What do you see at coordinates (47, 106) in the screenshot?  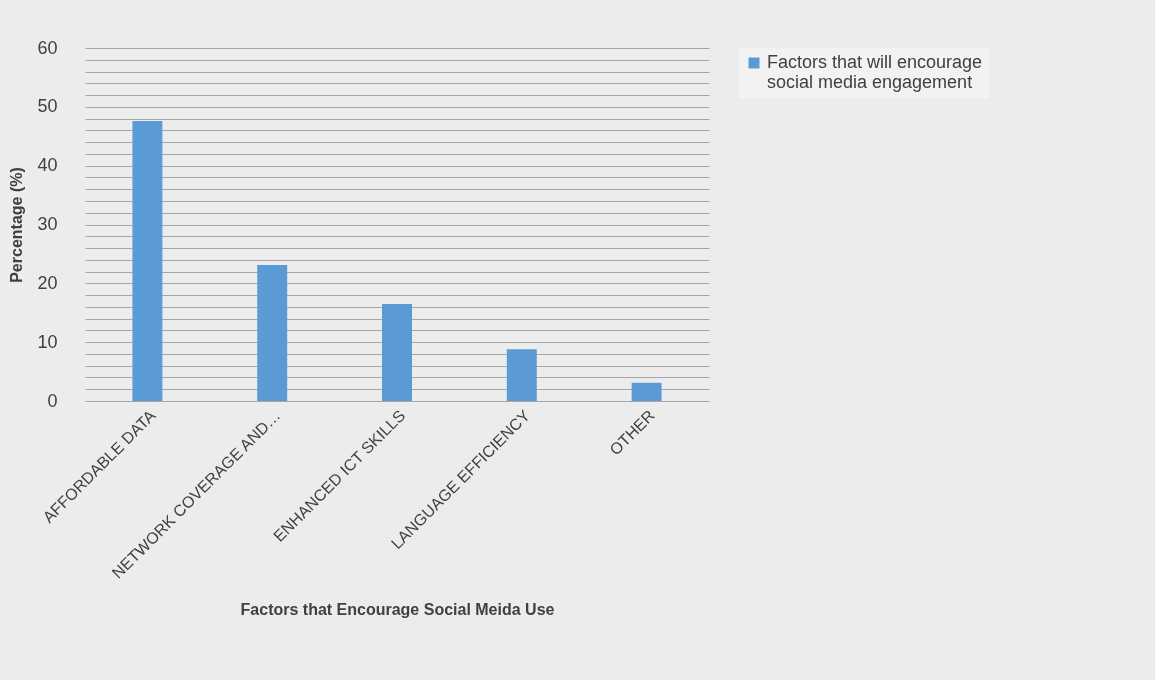 I see `y-tick-label: 50` at bounding box center [47, 106].